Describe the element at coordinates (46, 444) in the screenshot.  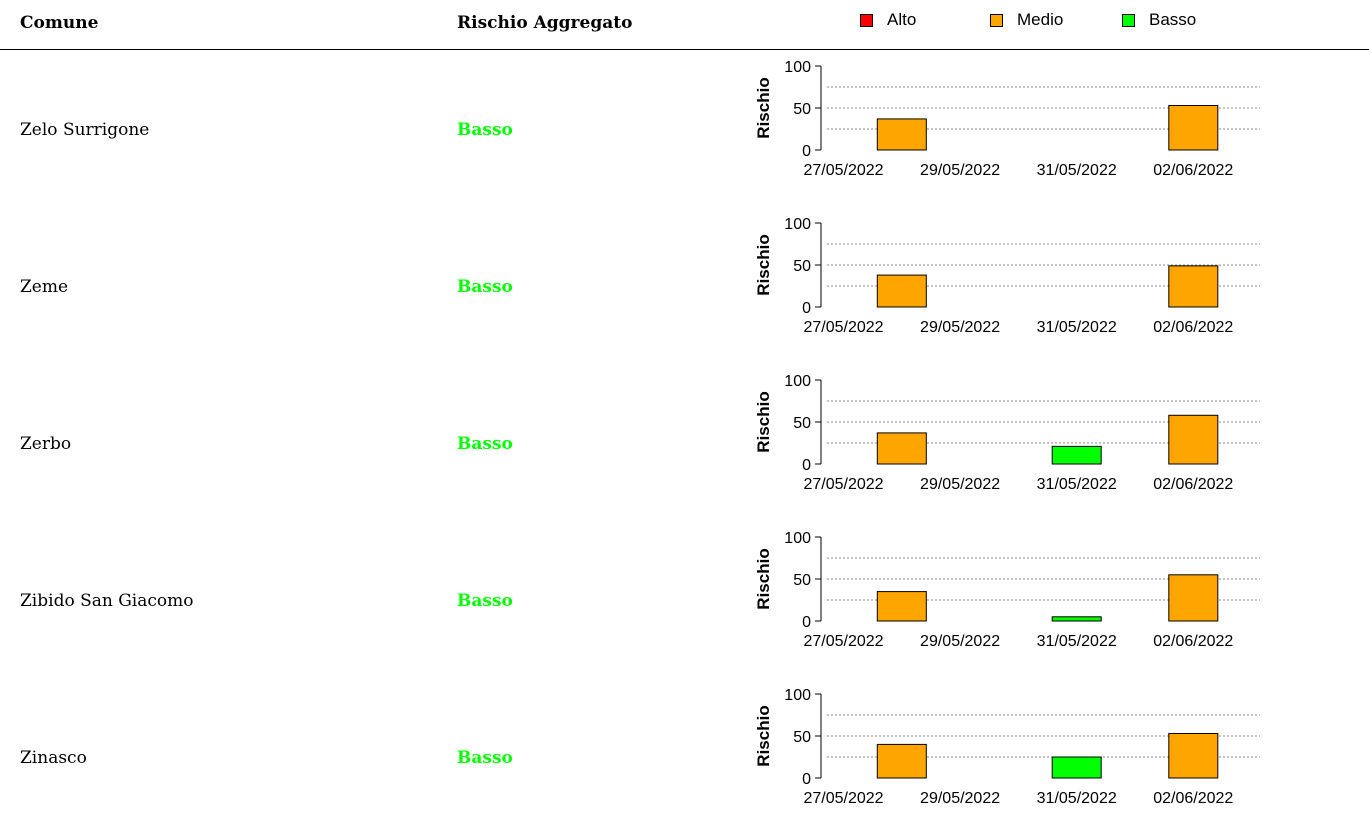
I see `comune-name: Zerbo` at that location.